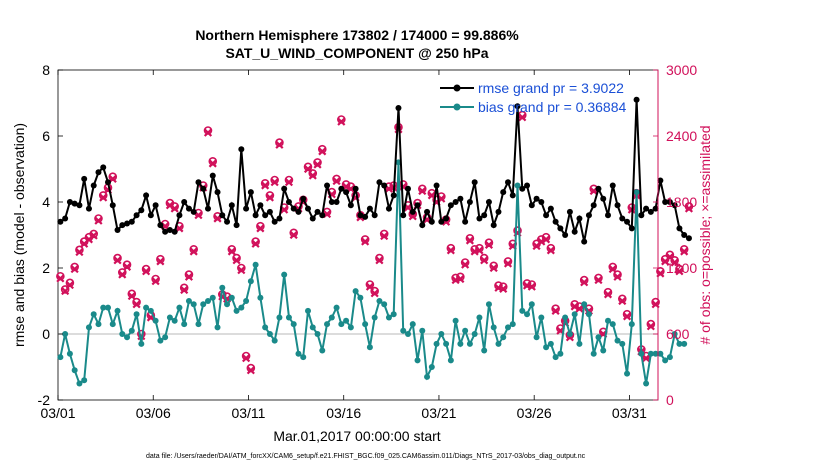  I want to click on x-tick-label: 03/16, so click(343, 413).